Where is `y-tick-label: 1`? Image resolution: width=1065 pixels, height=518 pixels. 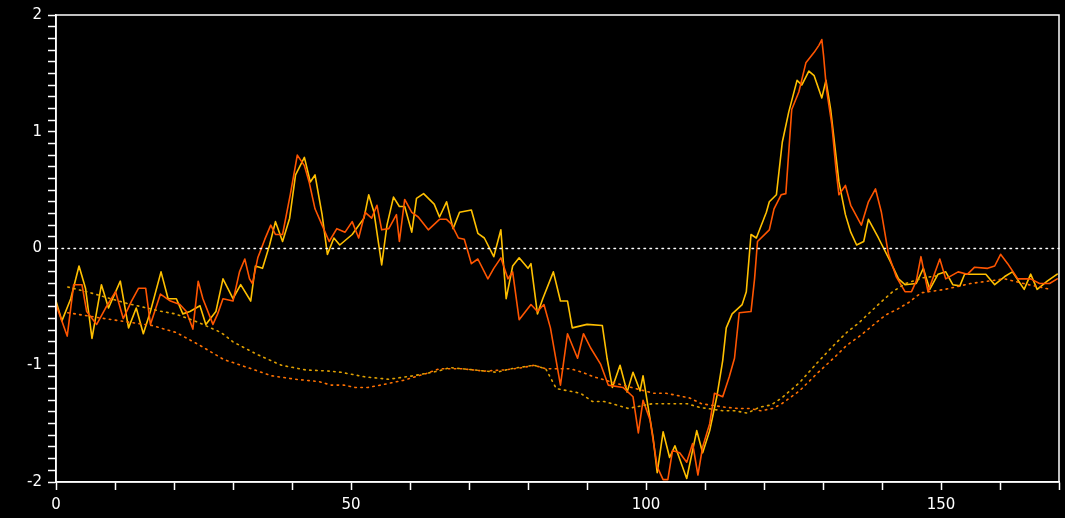
y-tick-label: 1 is located at coordinates (37, 130).